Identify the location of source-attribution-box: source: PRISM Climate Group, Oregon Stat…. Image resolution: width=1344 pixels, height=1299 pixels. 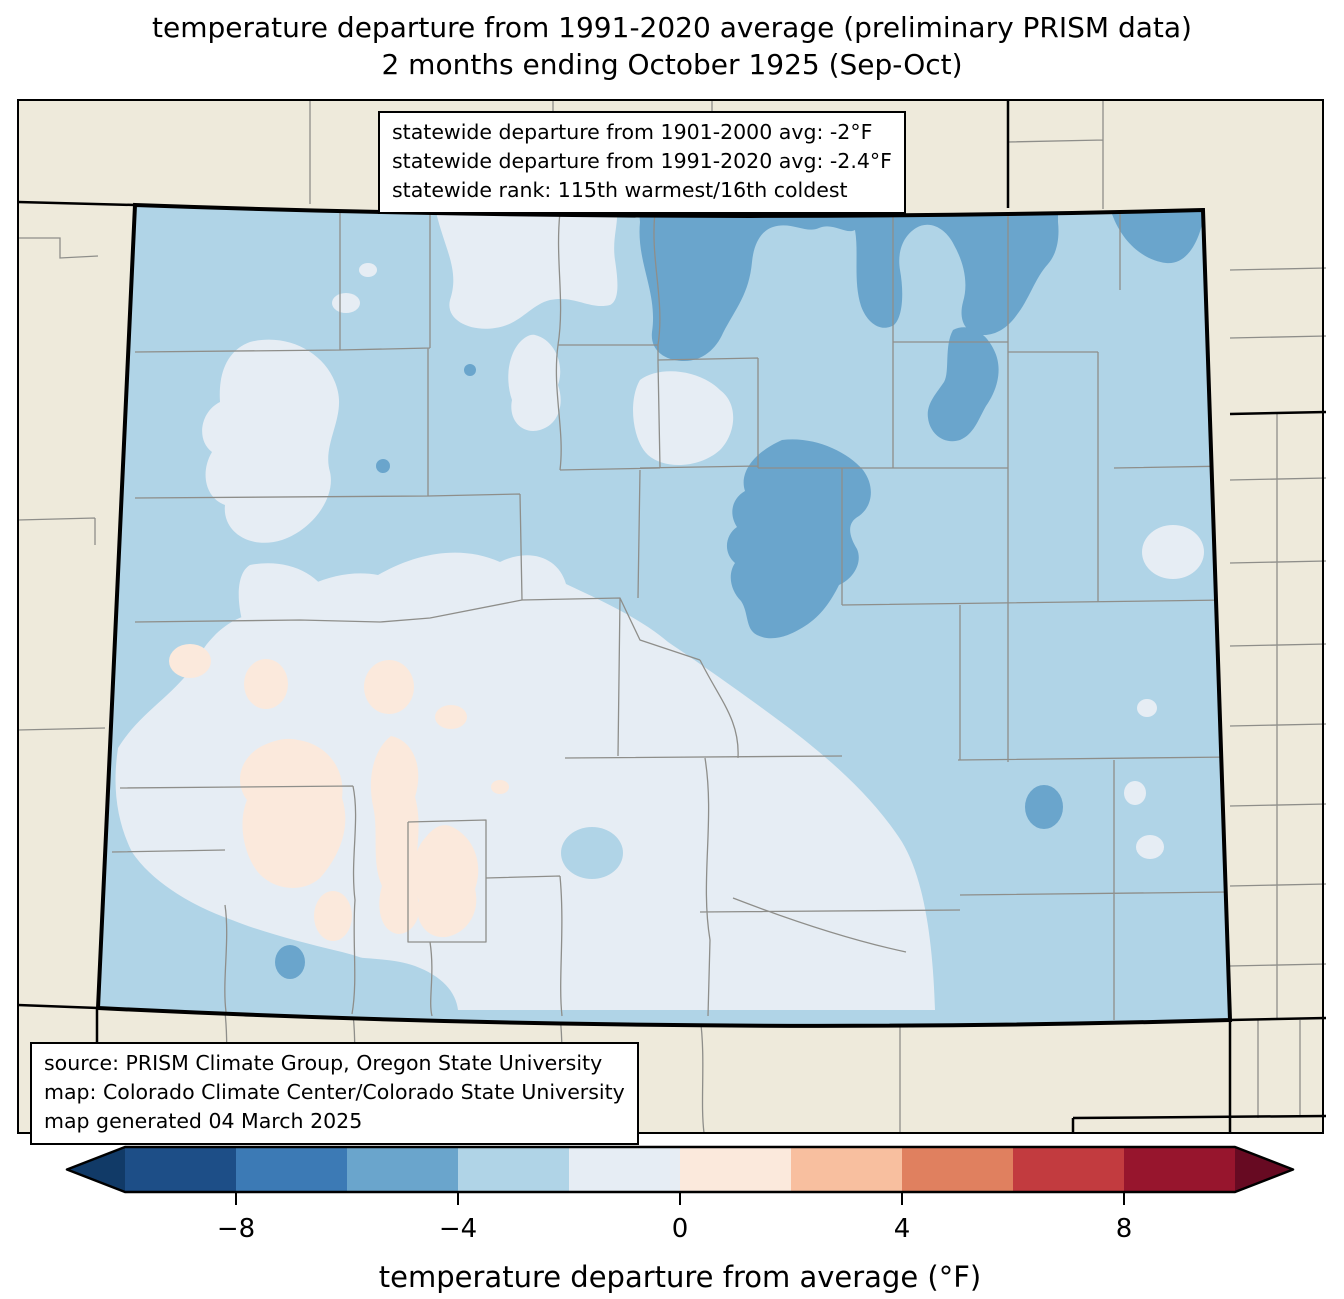
(334, 1094).